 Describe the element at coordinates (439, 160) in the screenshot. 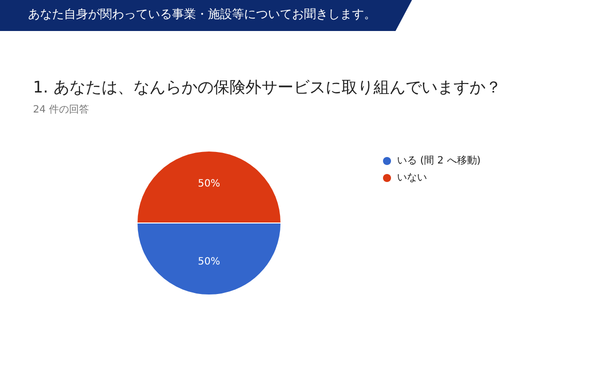

I see `legend-label: いる (間 2 へ移動)` at that location.